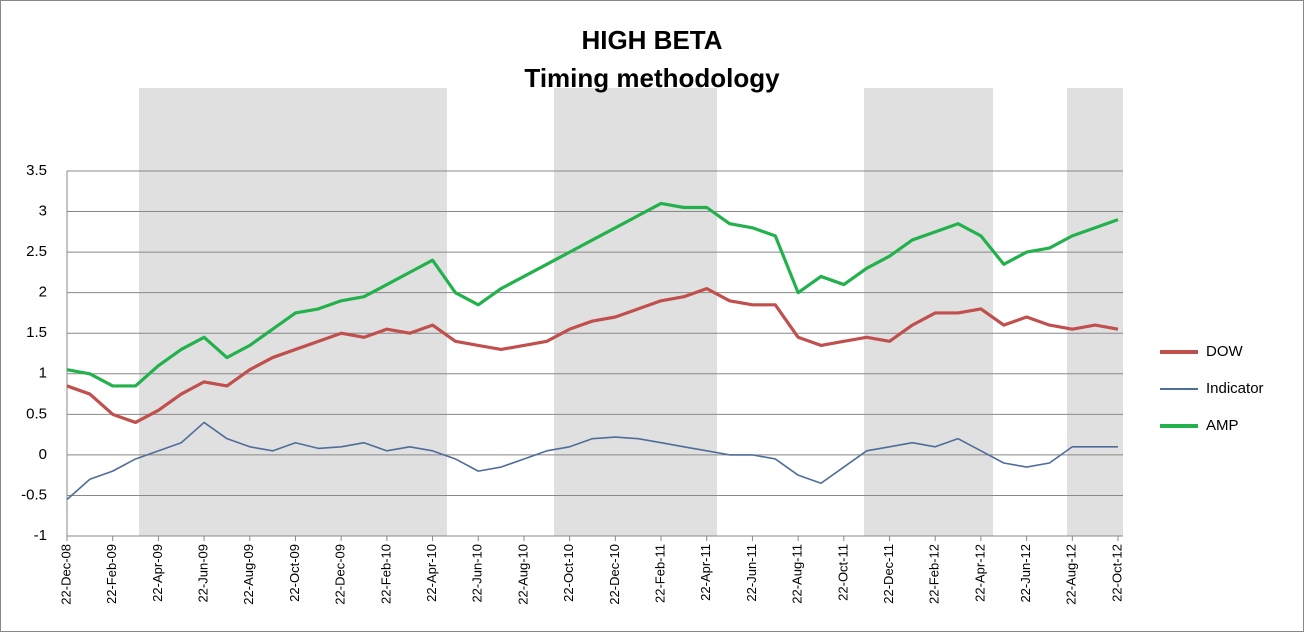 The width and height of the screenshot is (1305, 633). Describe the element at coordinates (659, 573) in the screenshot. I see `x-tick-label: 22-Feb-11` at that location.